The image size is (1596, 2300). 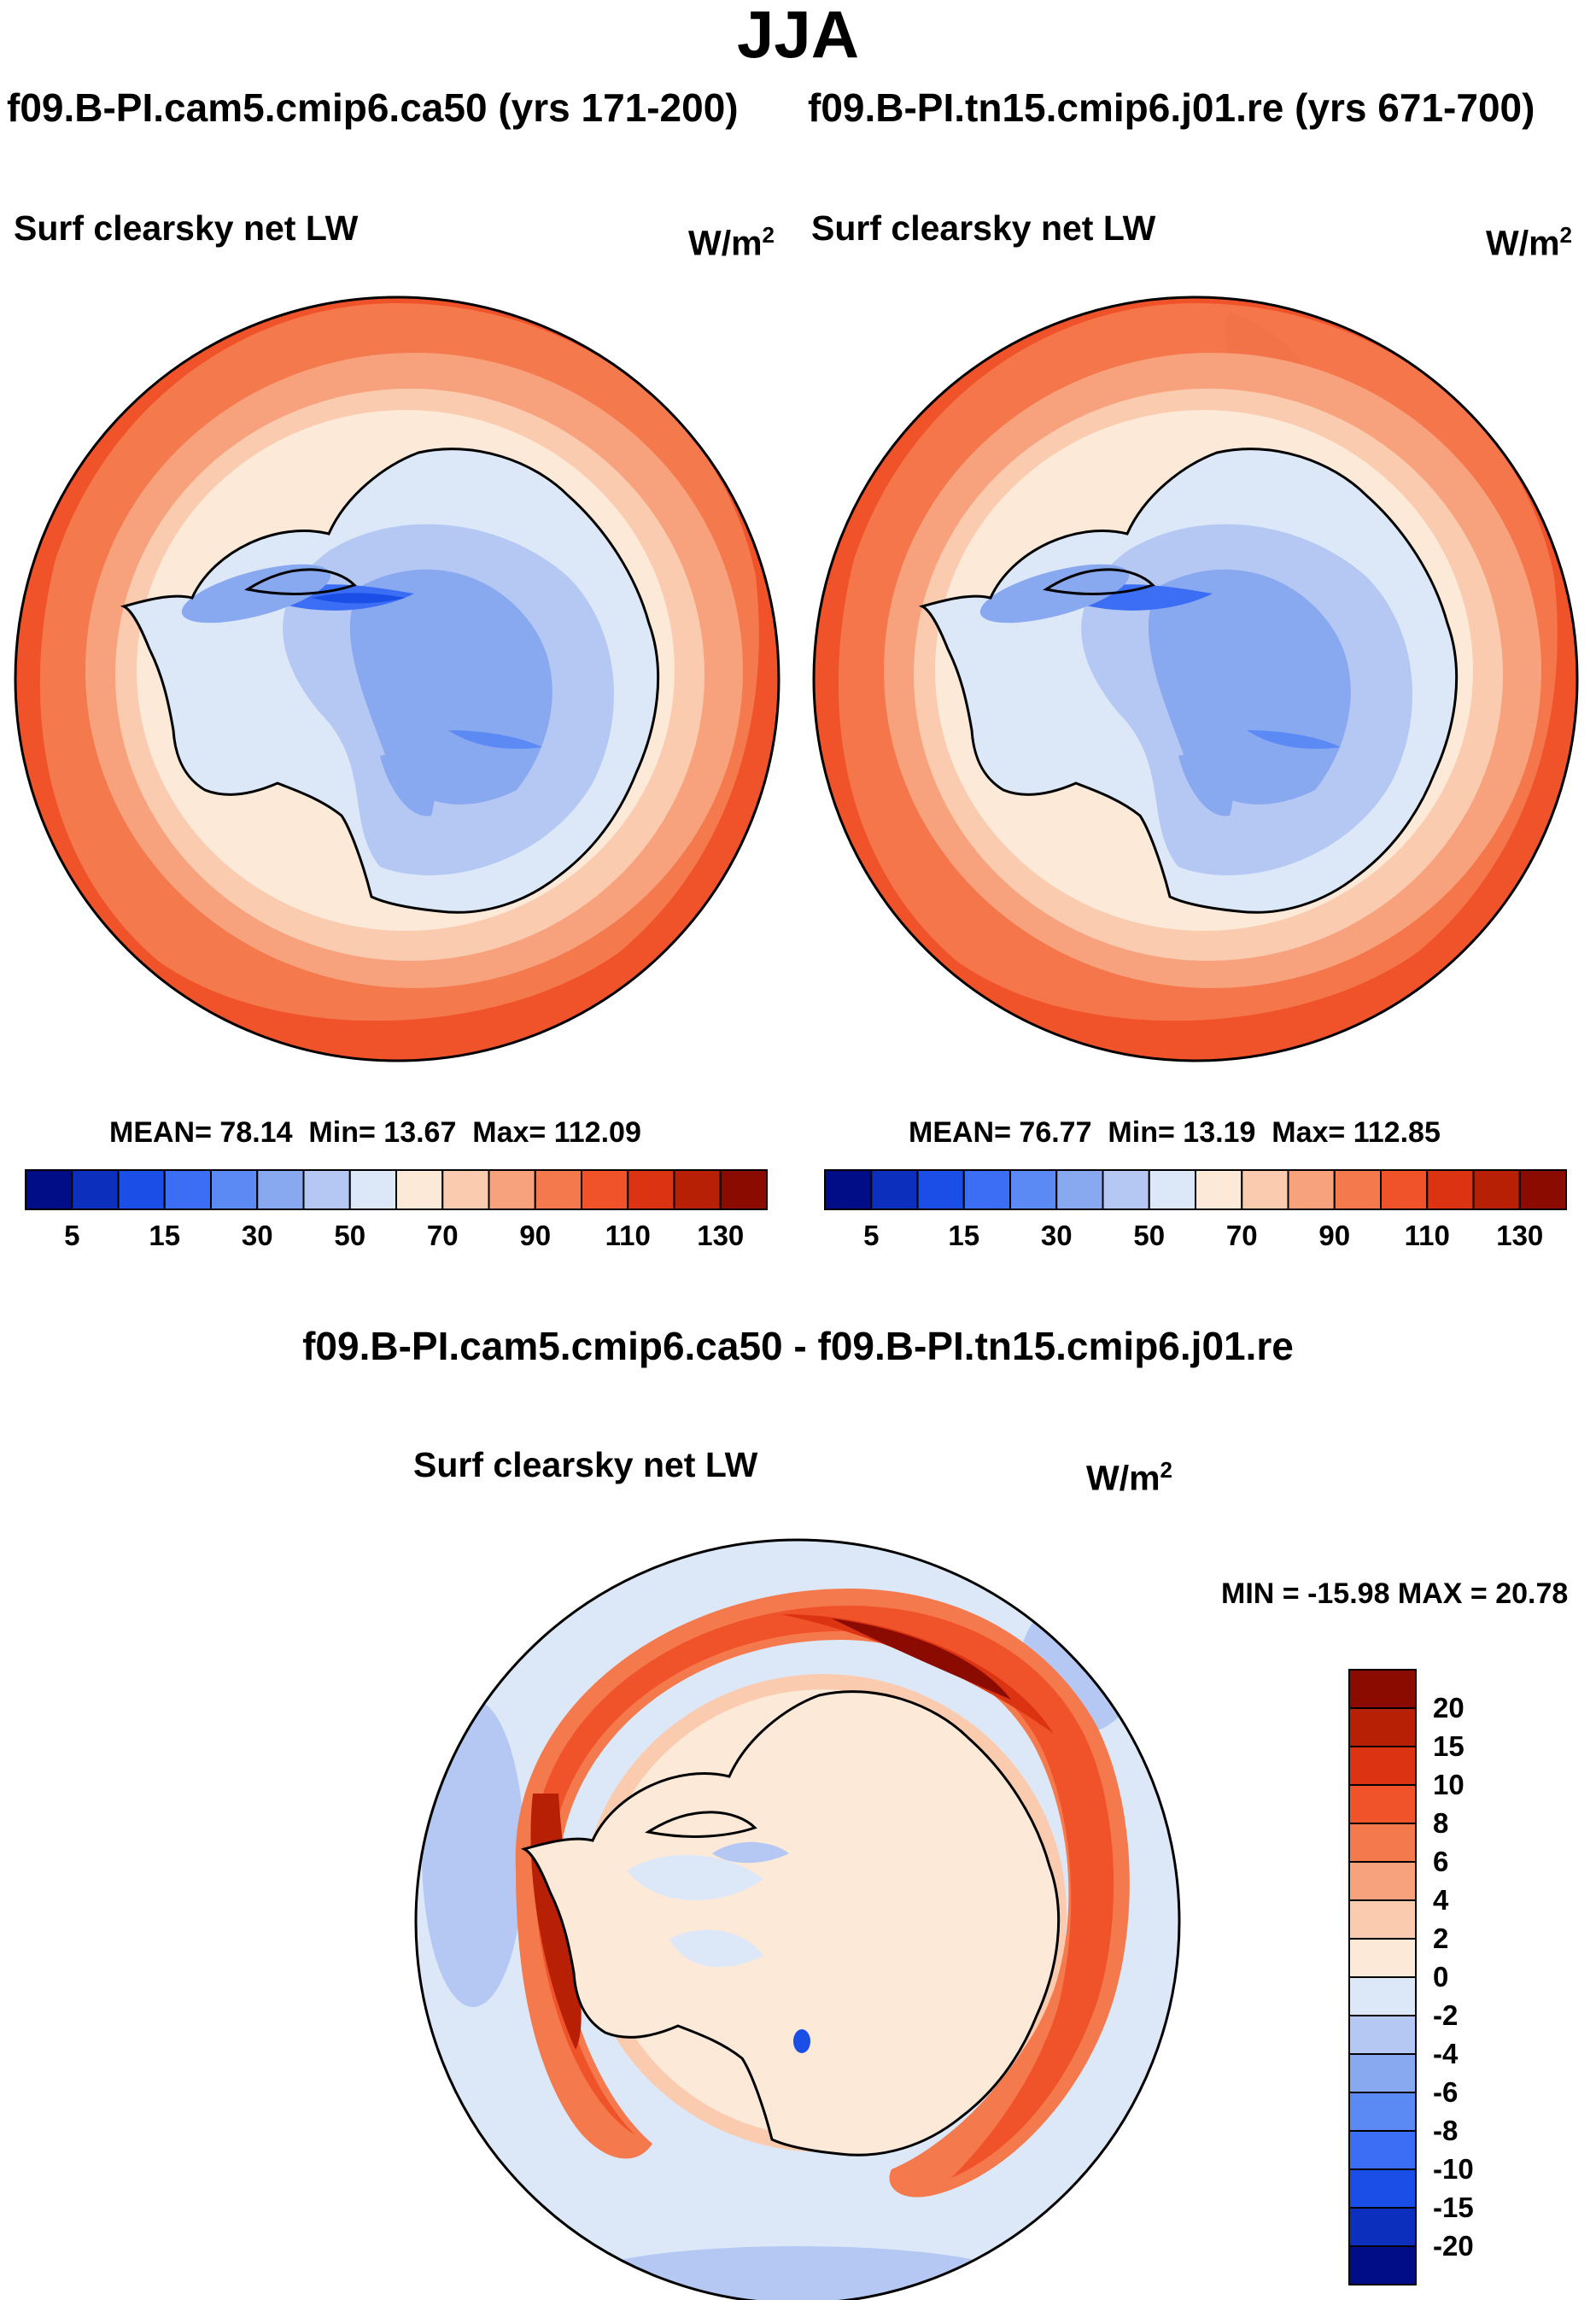 What do you see at coordinates (1441, 1977) in the screenshot?
I see `colorbar-tick-label: 0` at bounding box center [1441, 1977].